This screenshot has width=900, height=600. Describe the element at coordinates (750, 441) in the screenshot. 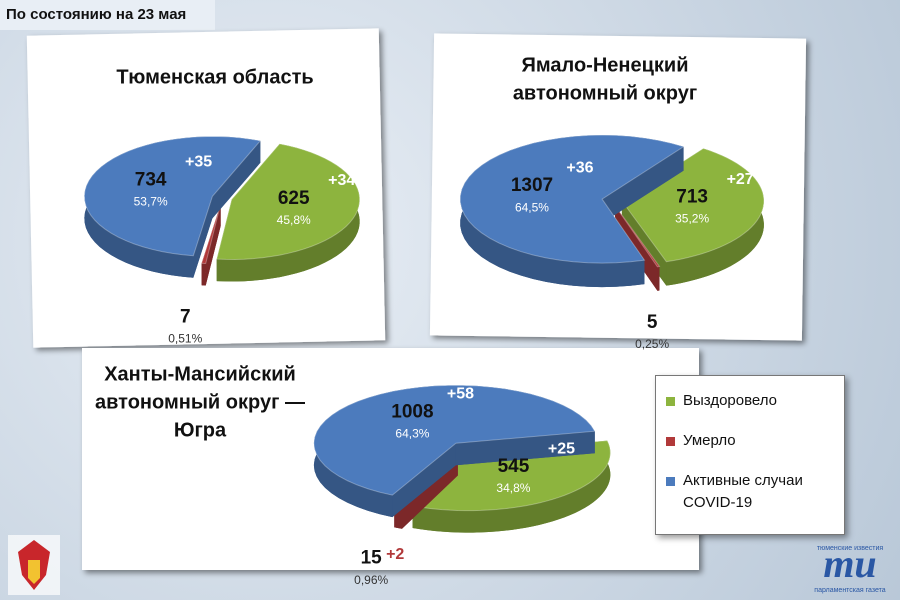

I see `legend-item: Умерло` at that location.